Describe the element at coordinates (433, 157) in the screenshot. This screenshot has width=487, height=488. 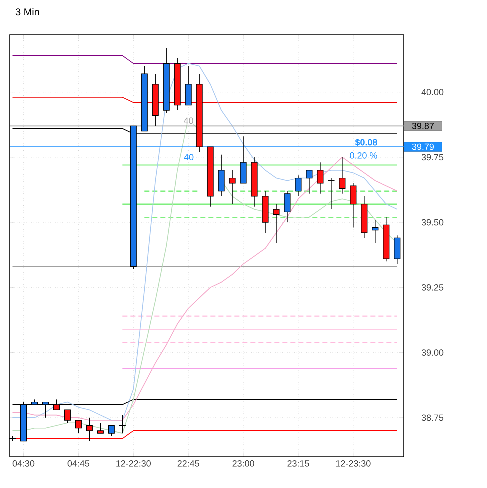
I see `y-tick-label: 39.75` at that location.